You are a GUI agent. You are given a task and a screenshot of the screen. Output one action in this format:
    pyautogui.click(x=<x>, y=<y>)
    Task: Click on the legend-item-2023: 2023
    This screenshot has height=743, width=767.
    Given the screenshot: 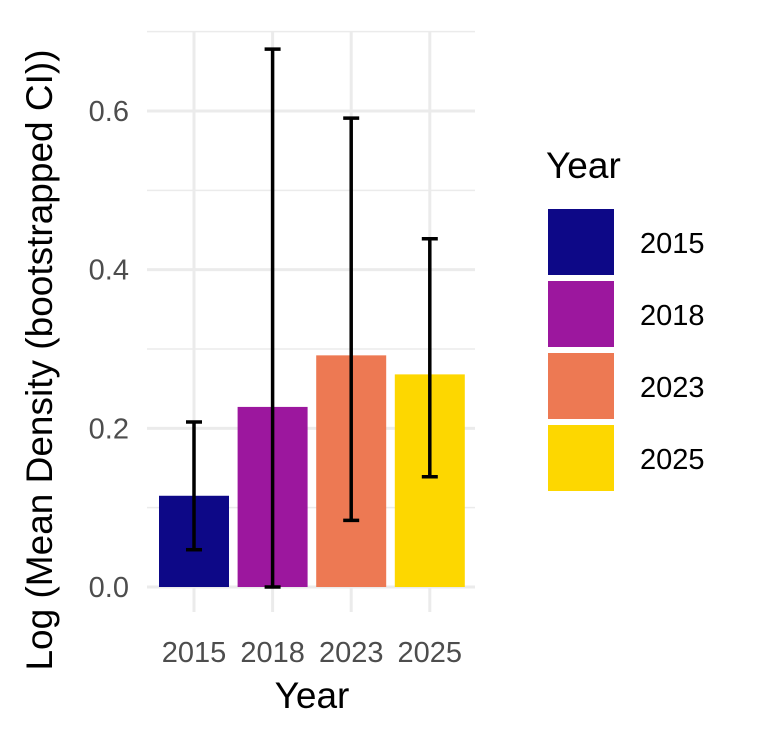 What is the action you would take?
    pyautogui.click(x=626, y=386)
    